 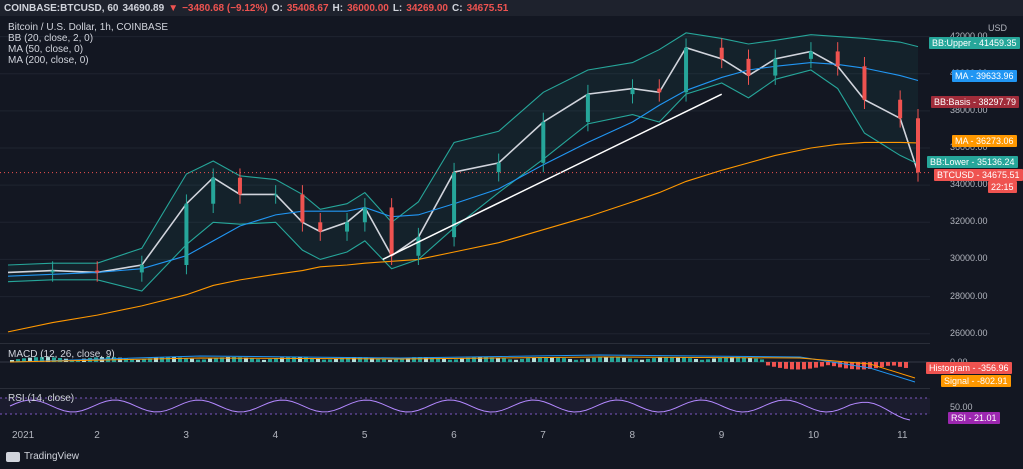 What do you see at coordinates (969, 332) in the screenshot?
I see `price-tick-label: 26000.00` at bounding box center [969, 332].